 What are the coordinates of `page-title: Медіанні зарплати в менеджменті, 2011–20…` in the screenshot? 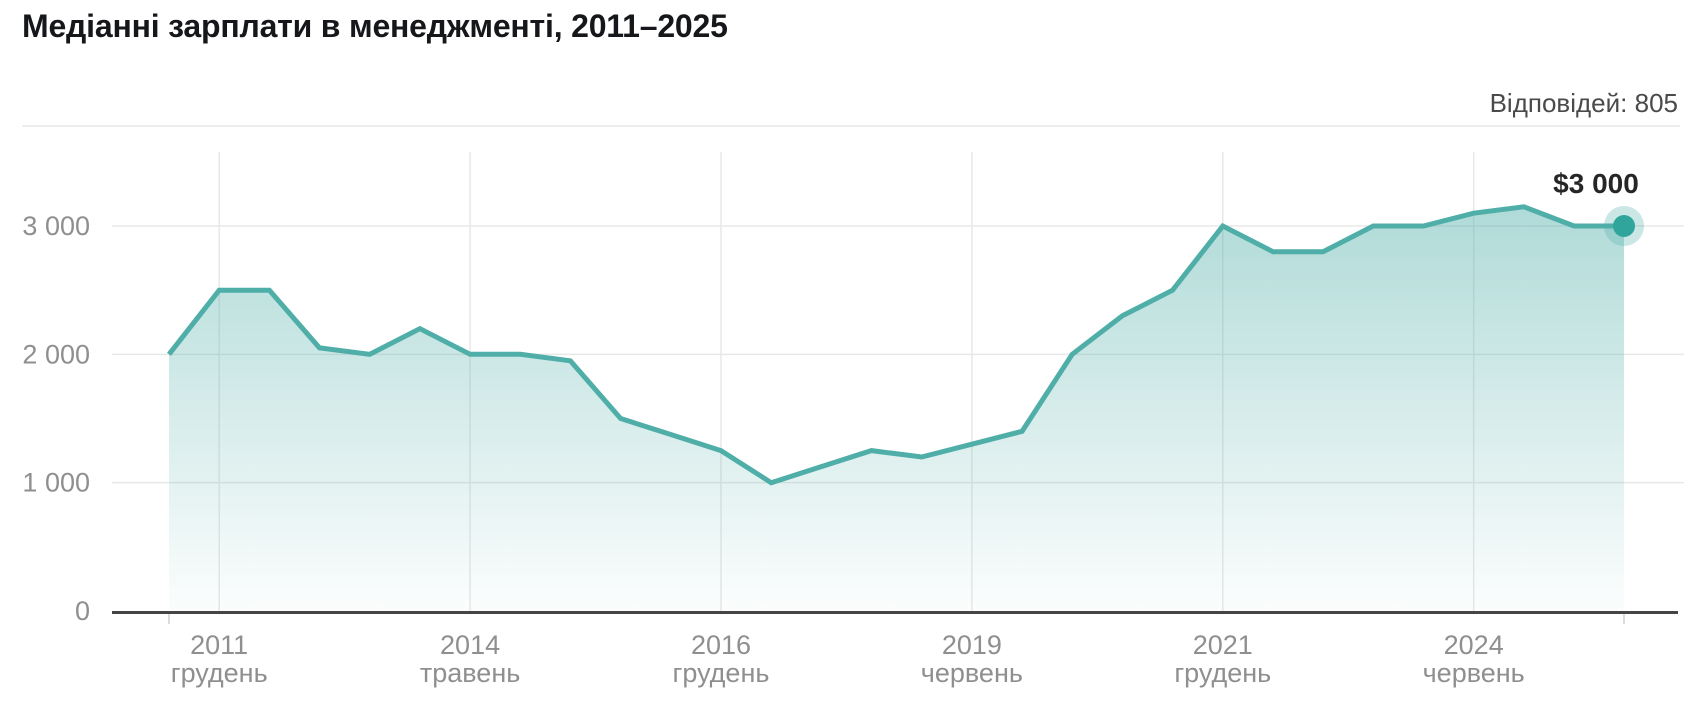 It's located at (375, 26).